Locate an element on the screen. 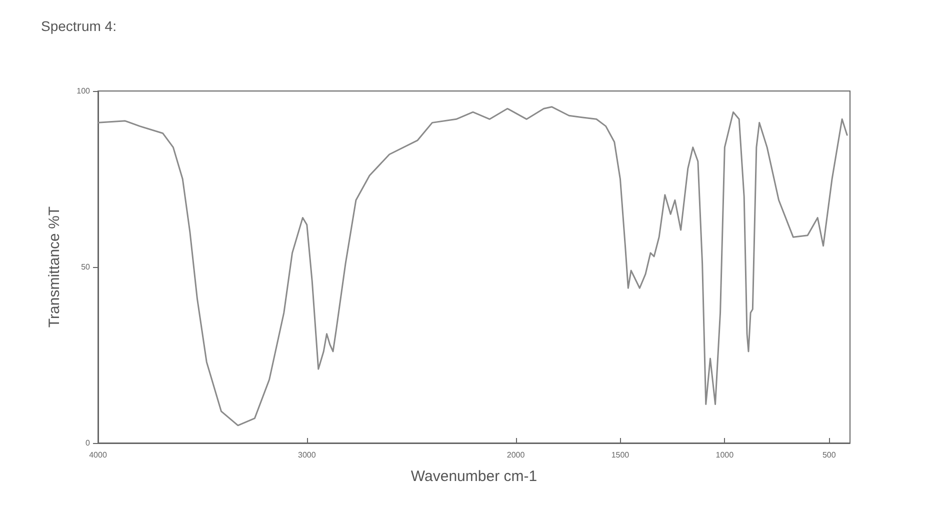 The width and height of the screenshot is (932, 518). y-tick-label: 50 is located at coordinates (86, 267).